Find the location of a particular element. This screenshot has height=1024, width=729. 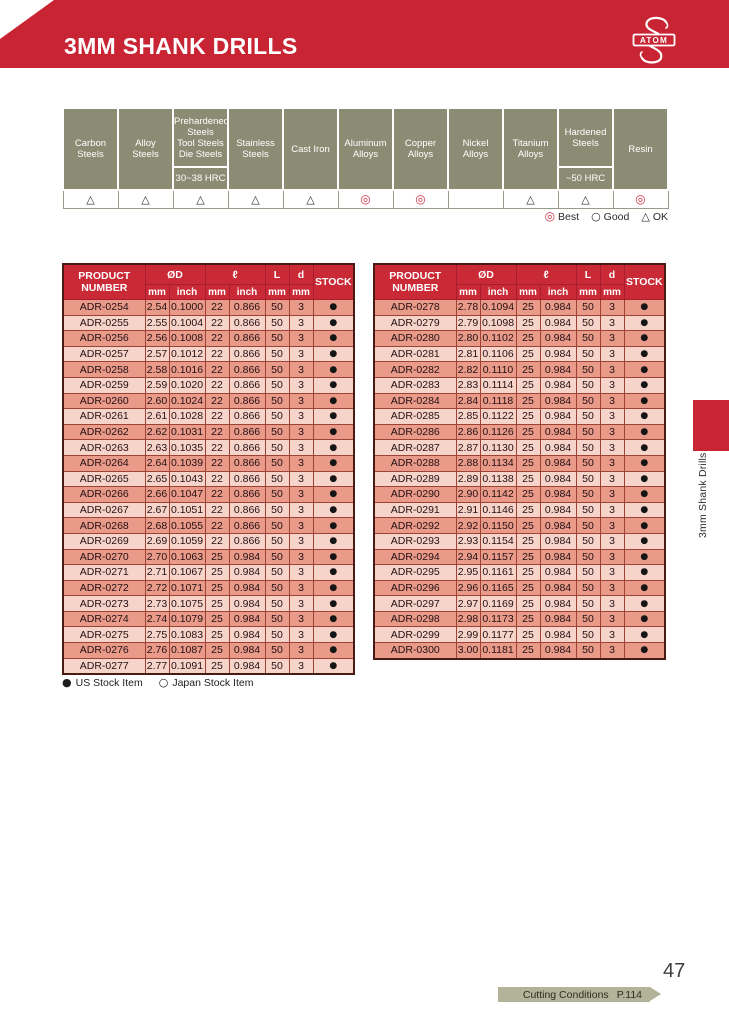

table-row: ADR-0254 2.54 0.1000 22 0.866 50 3 ● is located at coordinates (208, 307).